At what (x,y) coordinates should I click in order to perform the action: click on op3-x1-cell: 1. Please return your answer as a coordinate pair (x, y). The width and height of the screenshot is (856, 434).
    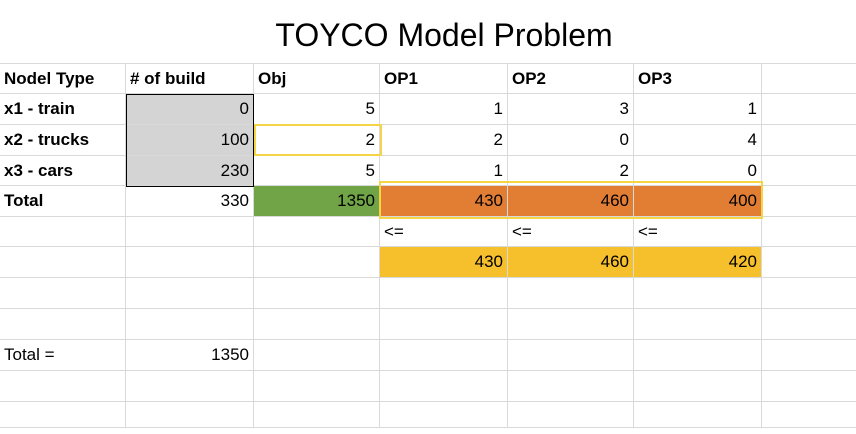
    Looking at the image, I should click on (698, 109).